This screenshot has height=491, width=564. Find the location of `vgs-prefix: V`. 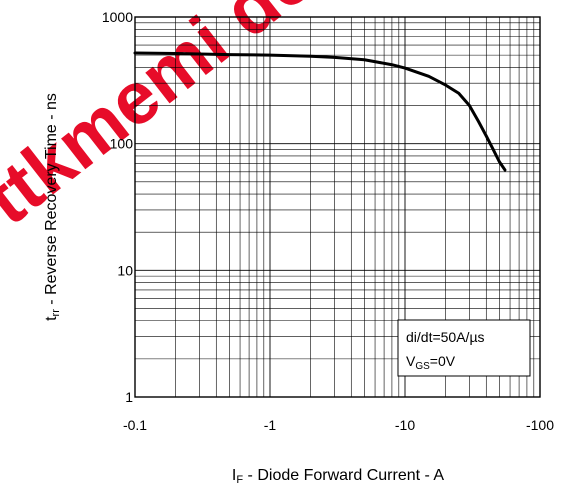

vgs-prefix: V is located at coordinates (411, 361).